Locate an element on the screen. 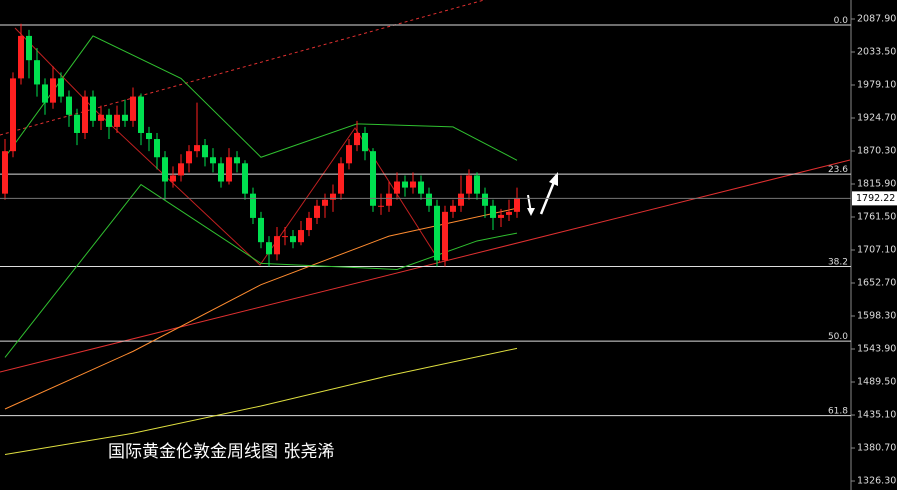 This screenshot has width=897, height=490. y-tick-label: 2087.90 is located at coordinates (876, 18).